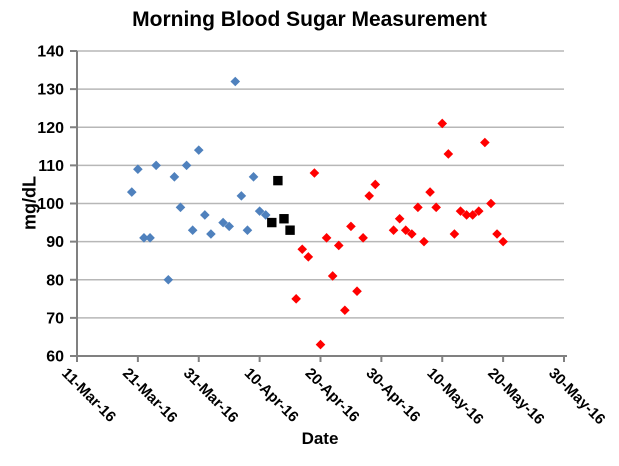 The image size is (619, 466). Describe the element at coordinates (88, 395) in the screenshot. I see `x-tick-label: 11-Mar-16` at that location.